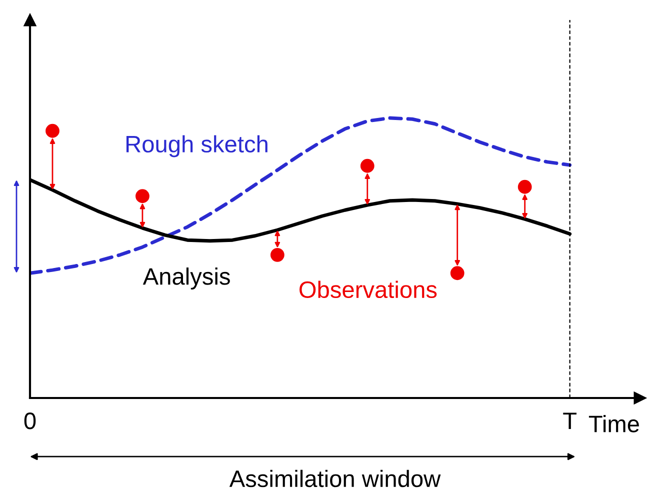 The image size is (665, 504). I want to click on series-label: Rough sketch, so click(197, 146).